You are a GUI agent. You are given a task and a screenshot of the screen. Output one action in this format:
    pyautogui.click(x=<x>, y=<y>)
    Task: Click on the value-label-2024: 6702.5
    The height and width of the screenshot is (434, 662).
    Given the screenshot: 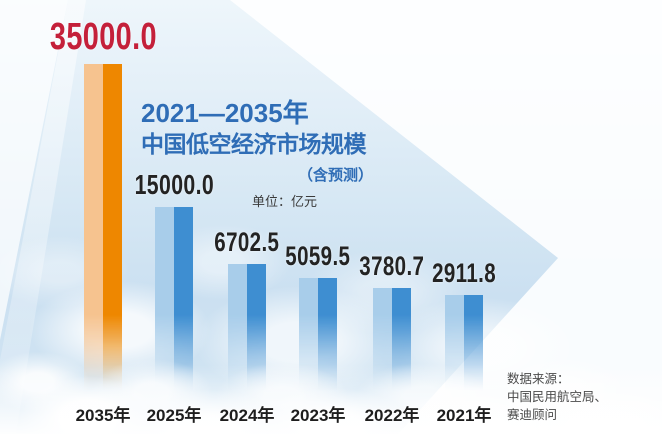 What is the action you would take?
    pyautogui.click(x=247, y=242)
    